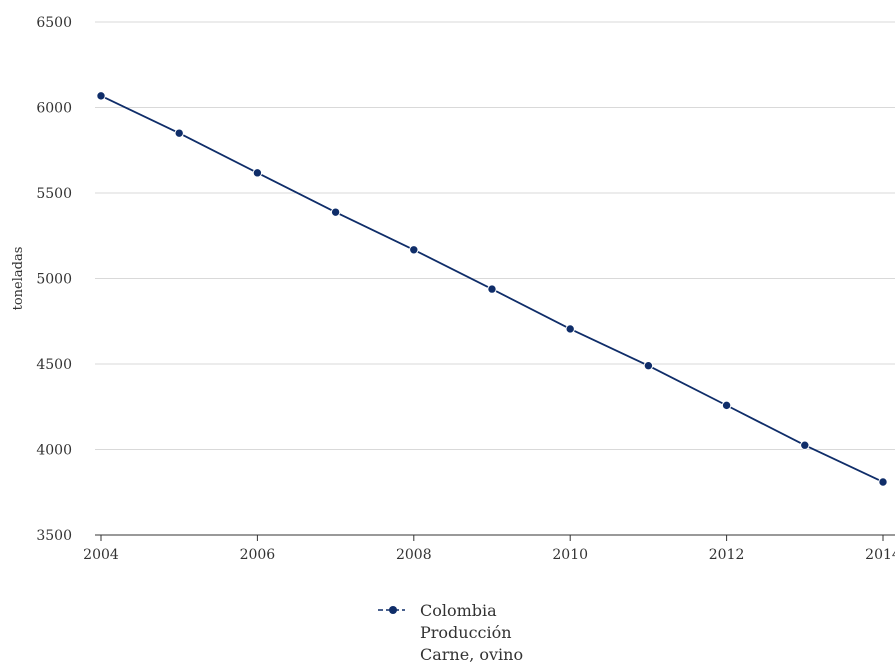 The image size is (895, 666). I want to click on y-tick-label: 3500, so click(54, 536).